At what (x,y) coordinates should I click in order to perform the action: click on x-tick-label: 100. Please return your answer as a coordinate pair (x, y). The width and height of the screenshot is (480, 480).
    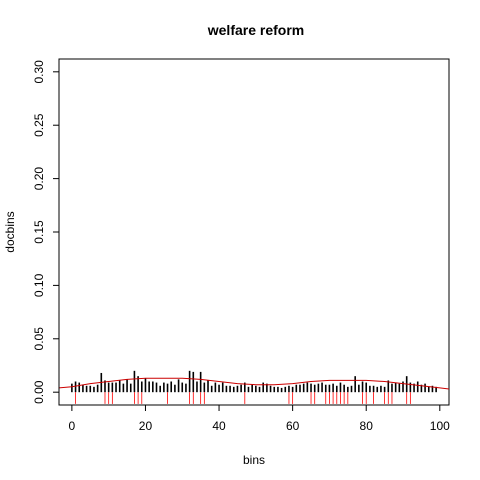
    Looking at the image, I should click on (440, 426).